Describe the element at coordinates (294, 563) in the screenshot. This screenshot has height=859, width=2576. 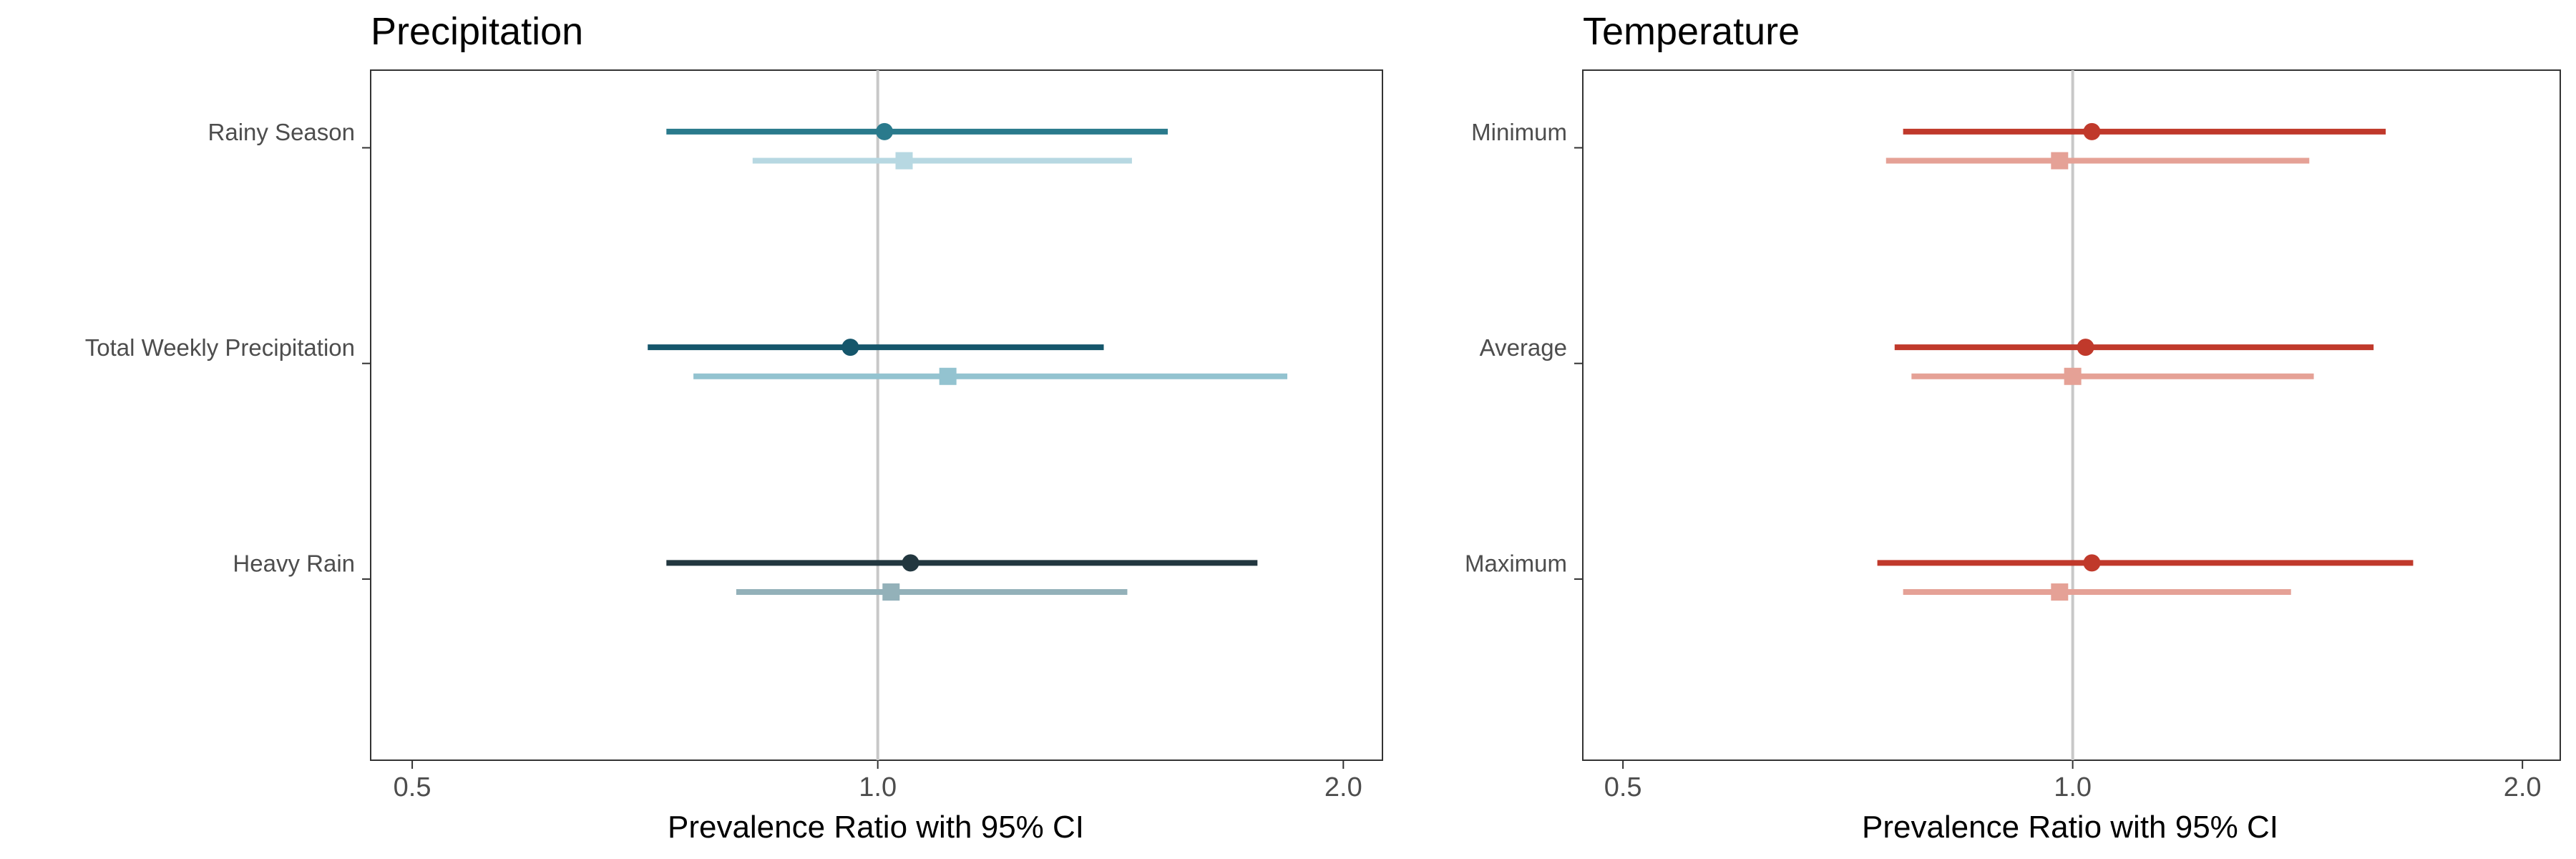
I see `category-label: Heavy Rain` at that location.